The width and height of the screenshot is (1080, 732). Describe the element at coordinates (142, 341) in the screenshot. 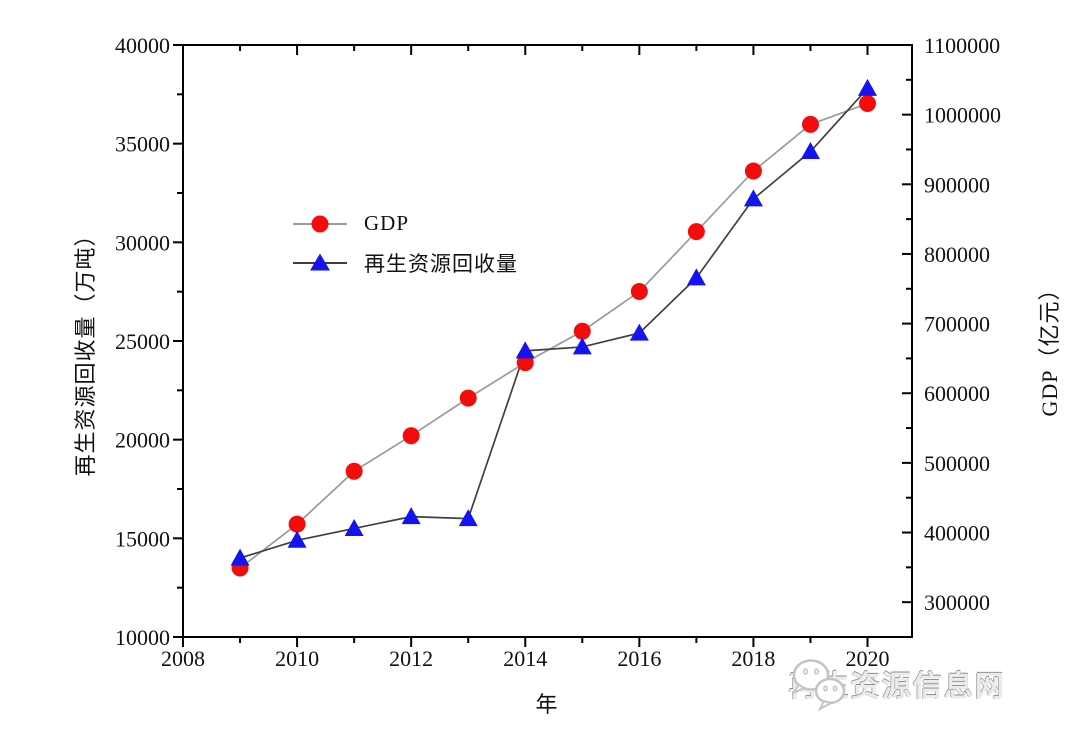

I see `left-axis-tick-label: 25000` at that location.